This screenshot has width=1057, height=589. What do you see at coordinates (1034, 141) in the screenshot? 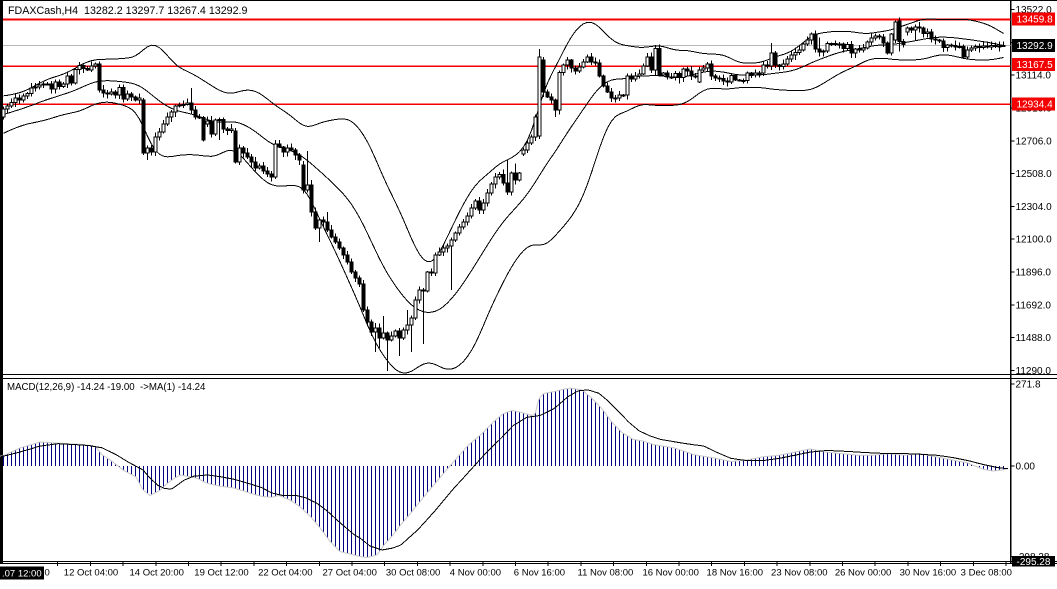
I see `svg-text: 12706.0` at bounding box center [1034, 141].